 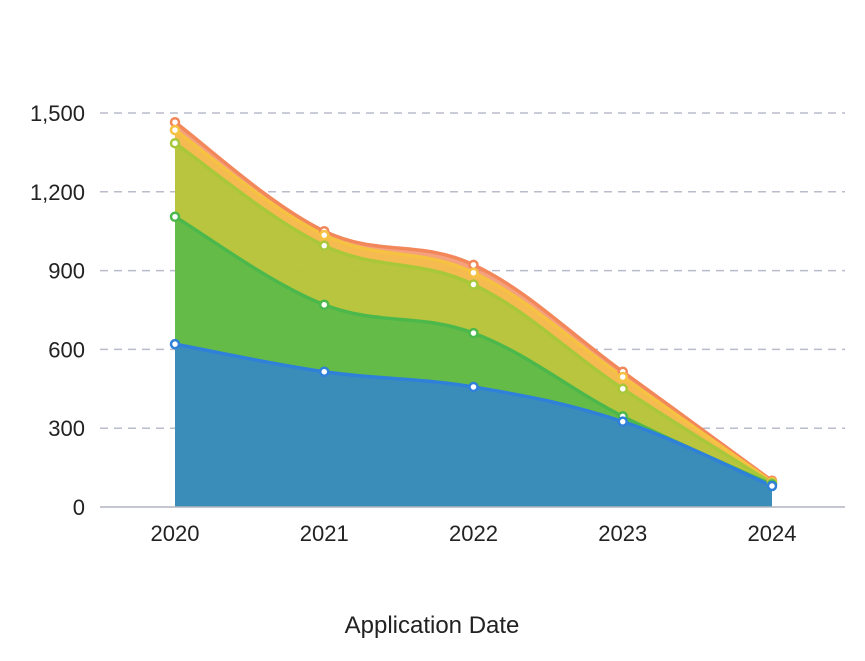 I want to click on x-tick-label: 2023, so click(x=622, y=533).